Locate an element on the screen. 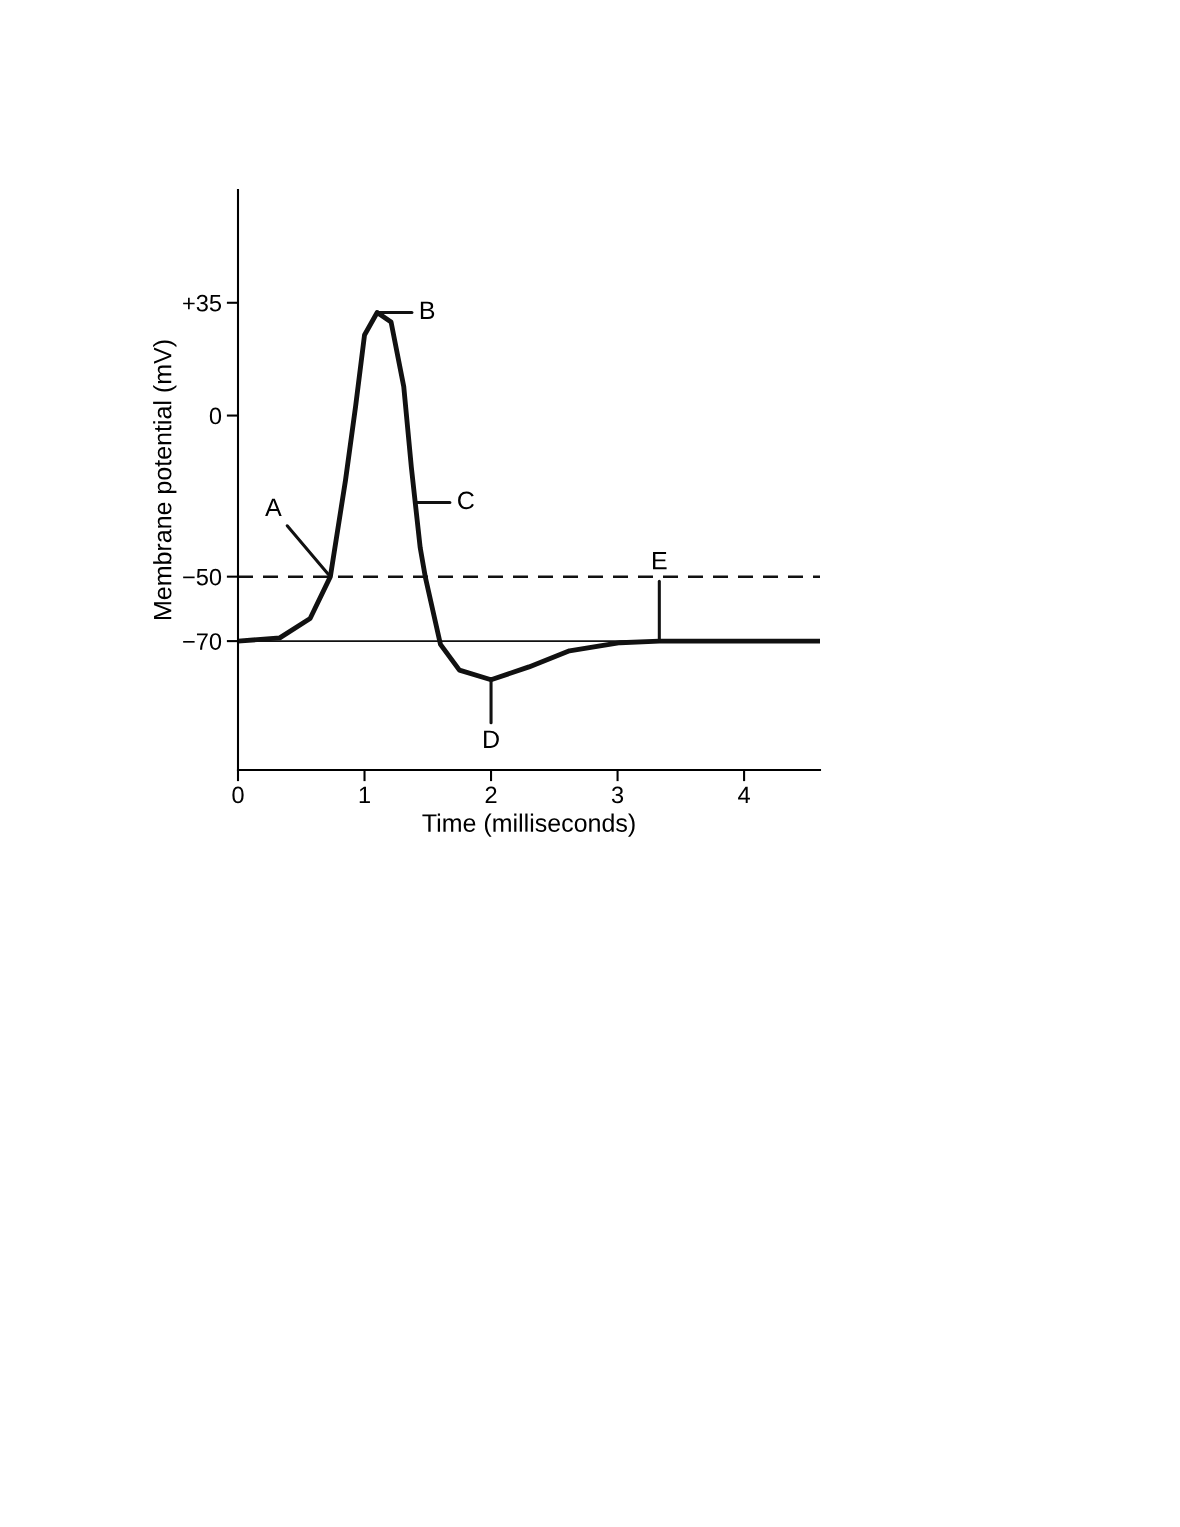 The image size is (1180, 1527). annotation: D is located at coordinates (491, 739).